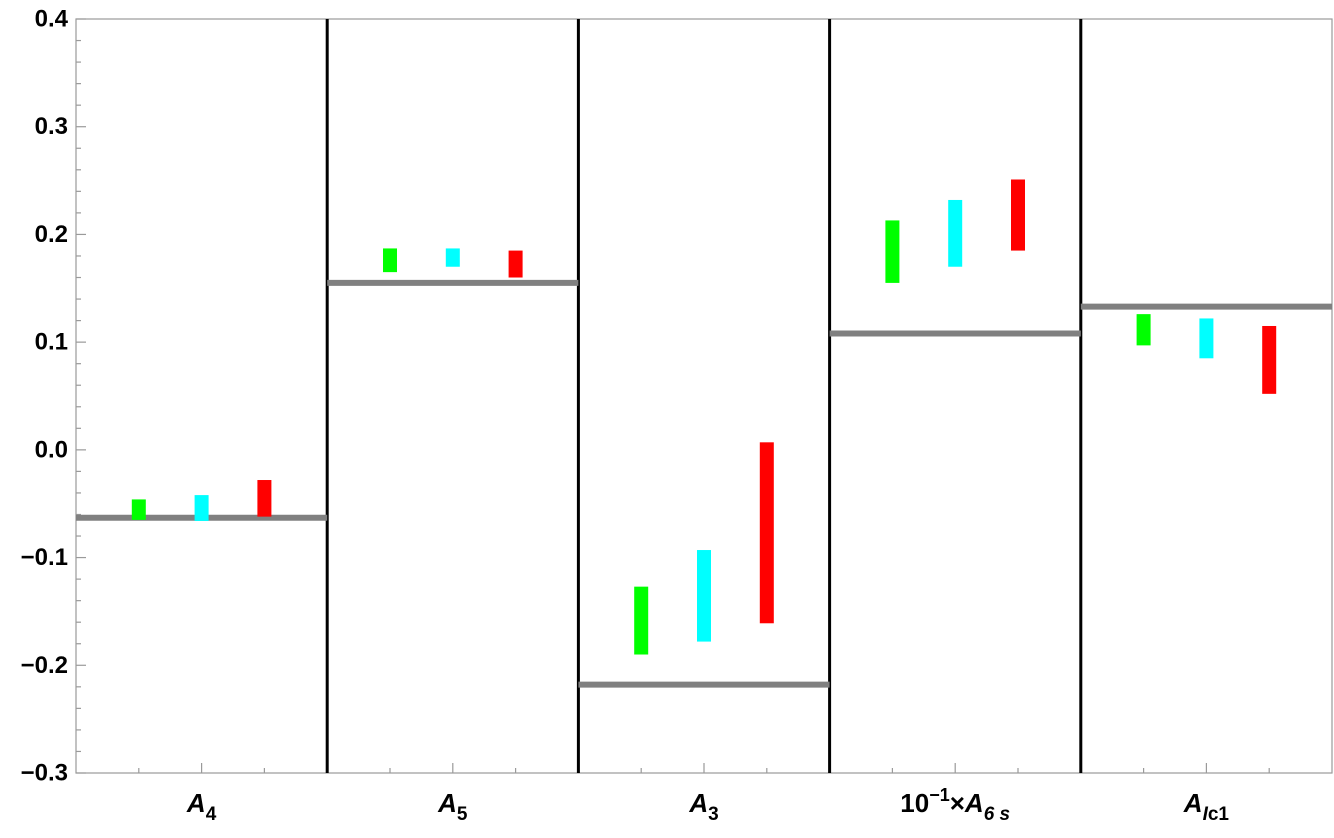 This screenshot has width=1334, height=838. What do you see at coordinates (957, 803) in the screenshot?
I see `x-category-label-part: ×` at bounding box center [957, 803].